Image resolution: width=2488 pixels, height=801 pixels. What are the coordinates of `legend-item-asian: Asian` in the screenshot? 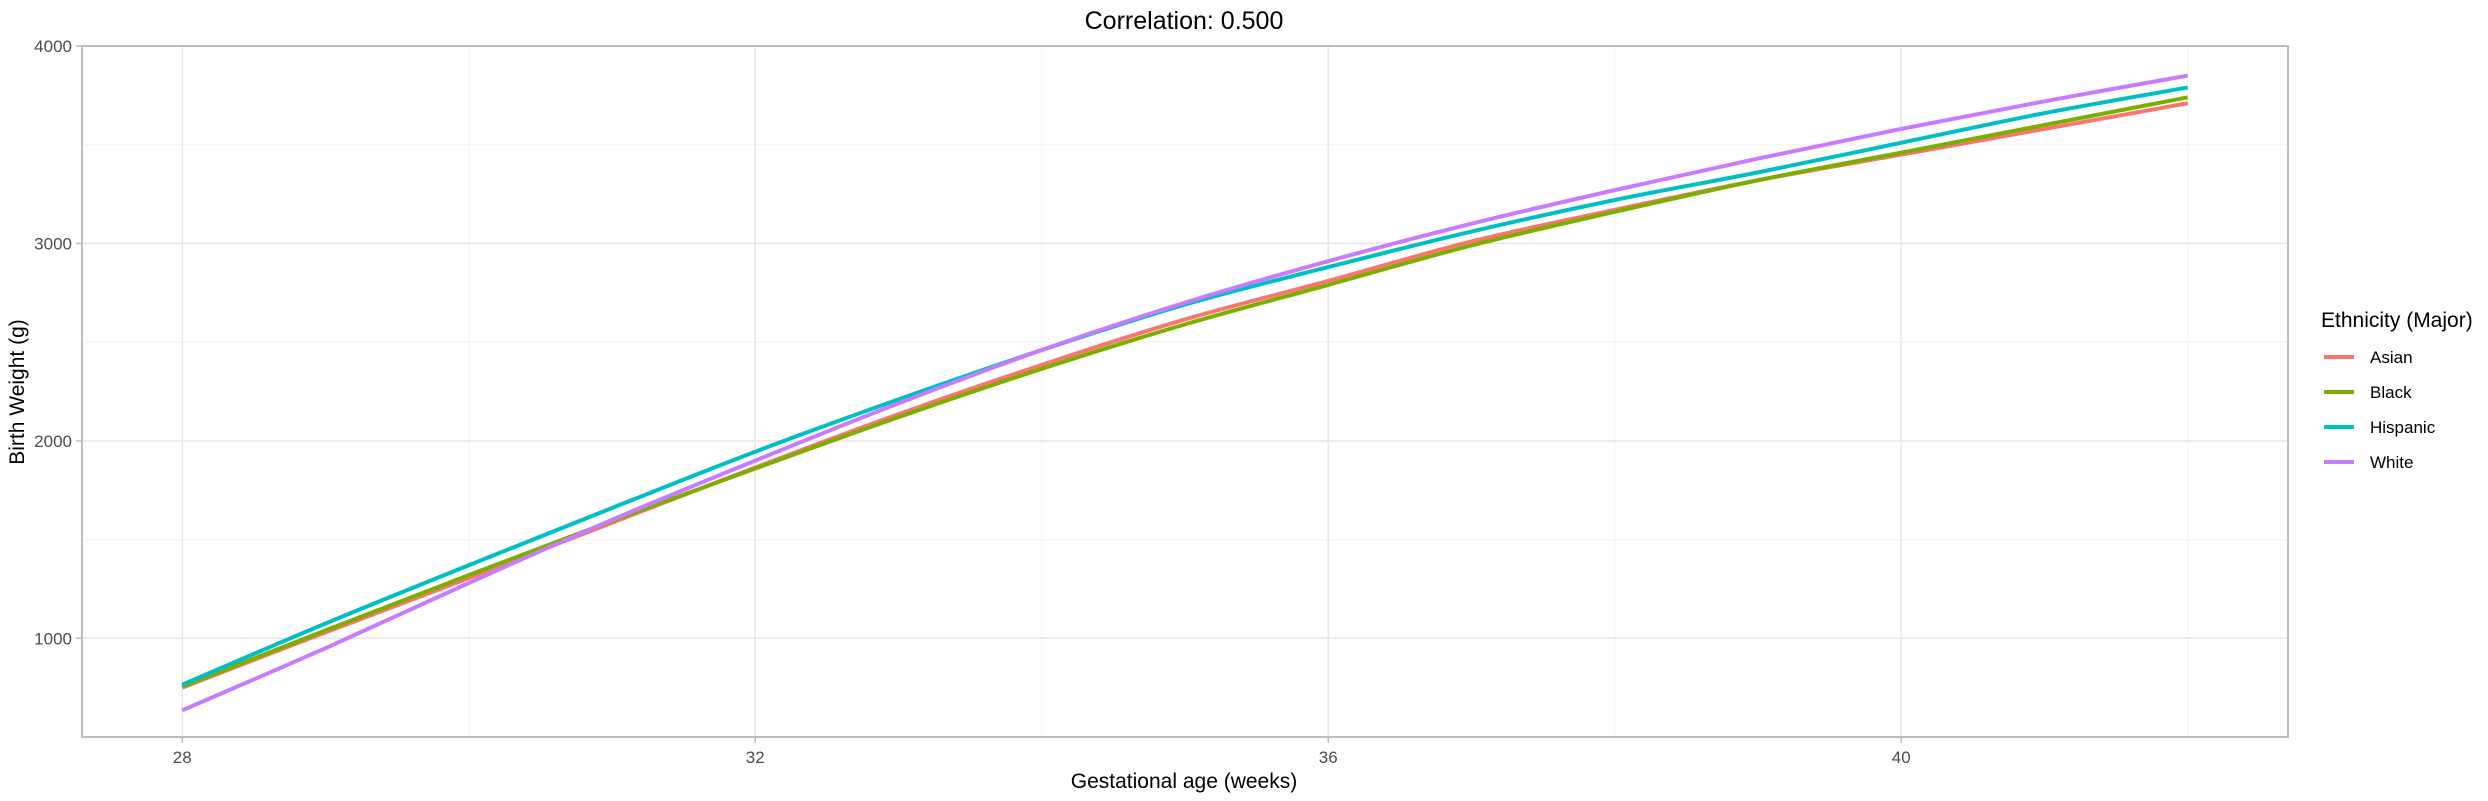 It's located at (2368, 357).